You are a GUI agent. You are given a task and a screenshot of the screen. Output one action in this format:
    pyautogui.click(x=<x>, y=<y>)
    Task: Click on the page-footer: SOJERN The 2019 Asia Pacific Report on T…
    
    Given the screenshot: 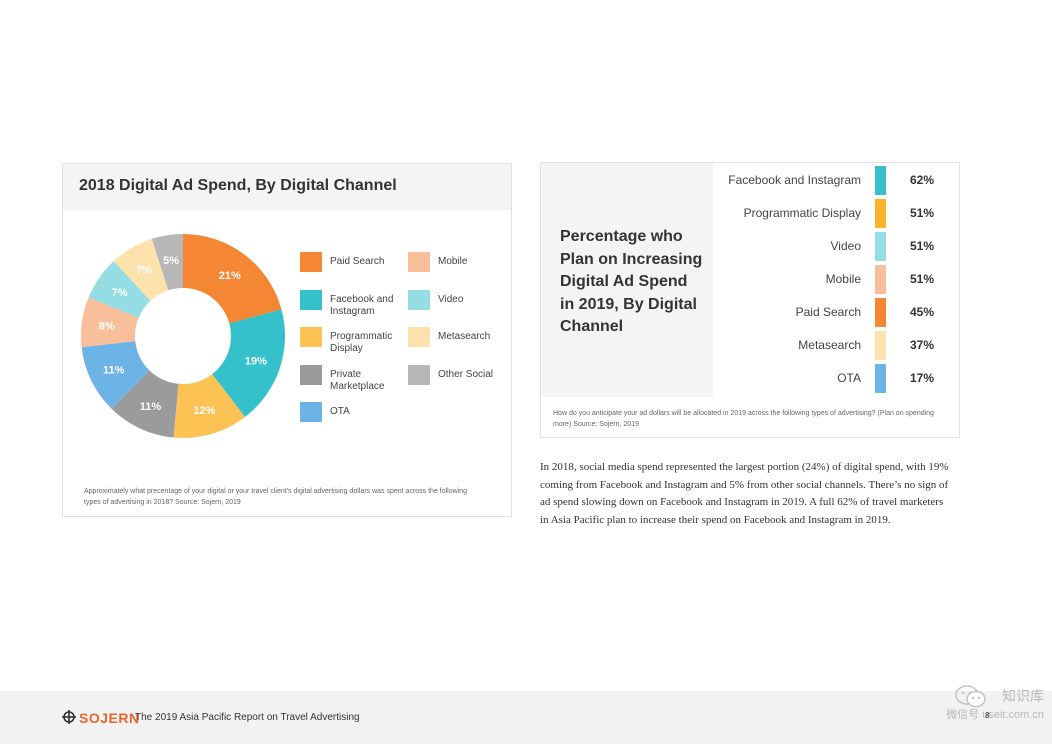 What is the action you would take?
    pyautogui.click(x=526, y=717)
    